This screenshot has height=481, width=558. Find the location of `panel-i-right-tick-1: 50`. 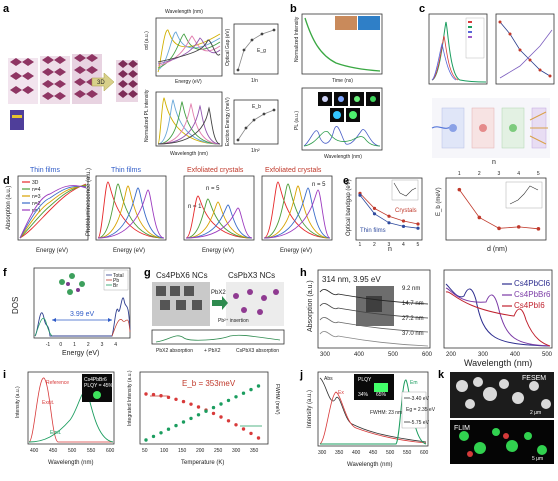

panel-i-right-tick-1: 50 is located at coordinates (145, 451).